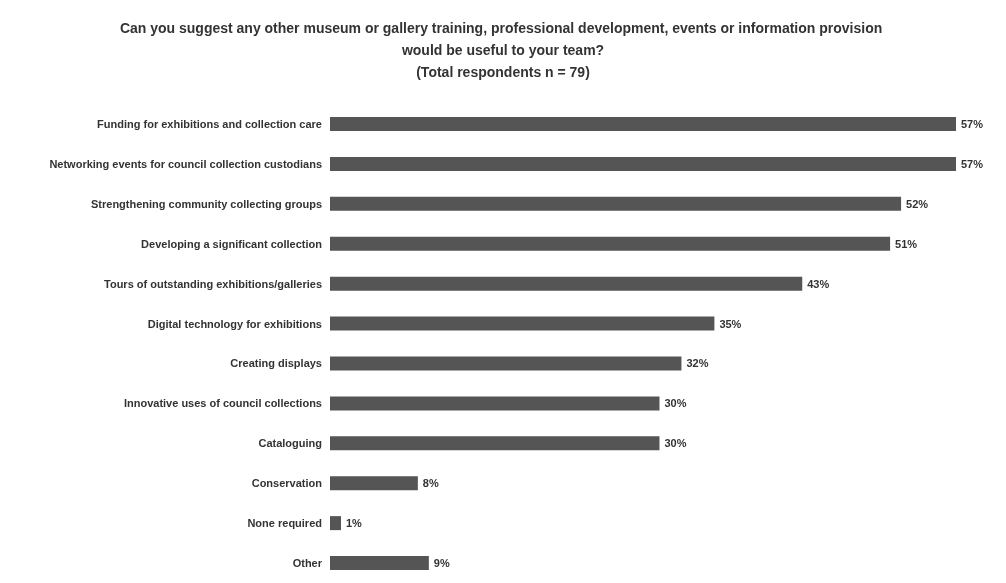 The width and height of the screenshot is (1006, 583). I want to click on data-label: 43%, so click(818, 283).